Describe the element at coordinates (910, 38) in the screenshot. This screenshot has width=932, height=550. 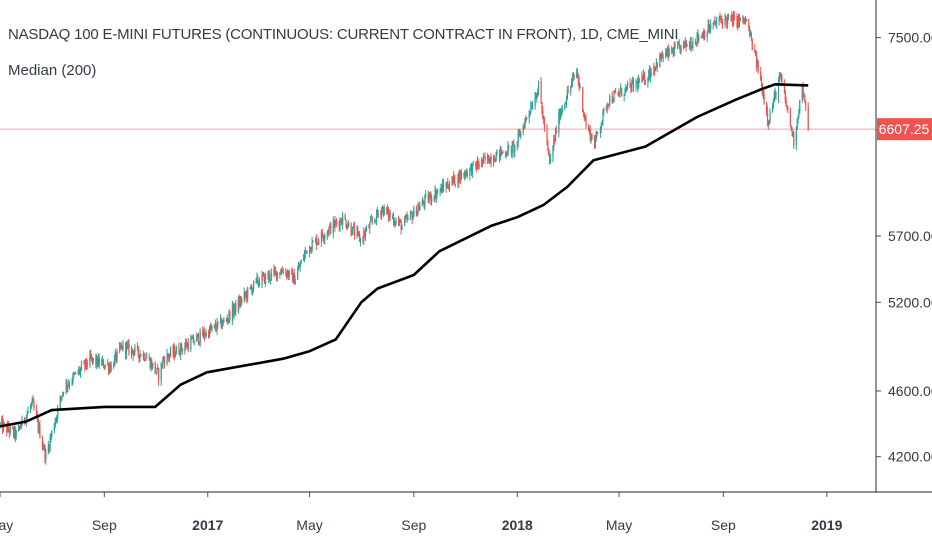
I see `y-tick-label: 7500.00` at that location.